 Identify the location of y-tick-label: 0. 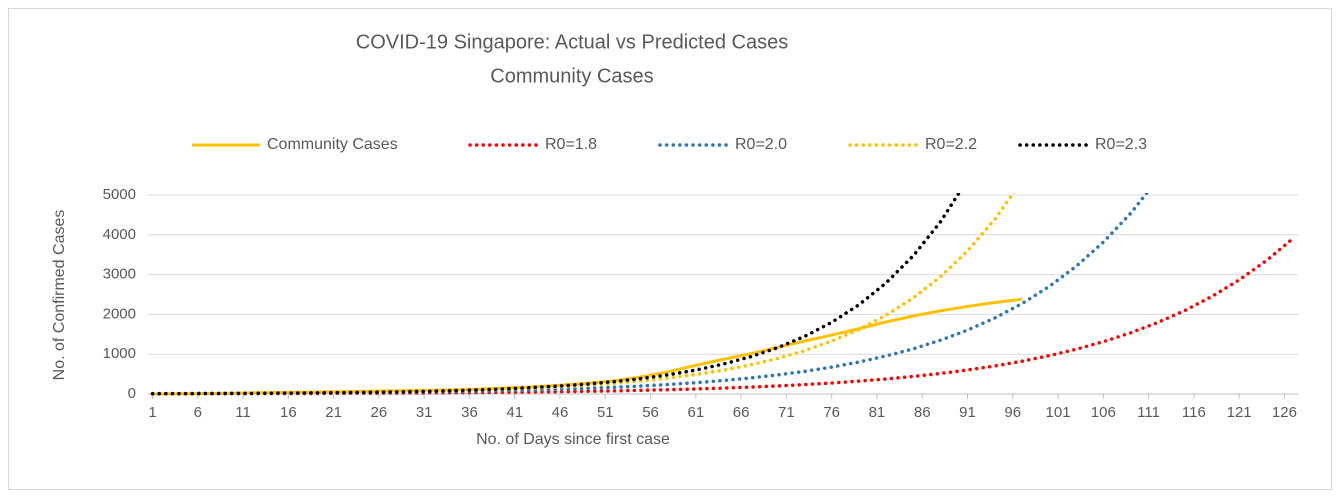
(132, 393).